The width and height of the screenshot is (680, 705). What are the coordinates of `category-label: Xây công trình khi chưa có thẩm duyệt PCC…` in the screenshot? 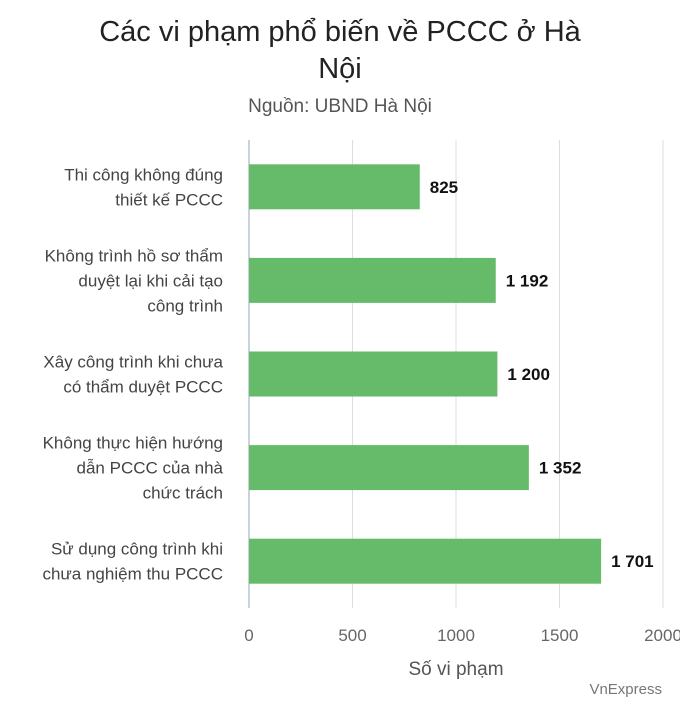 It's located at (133, 375).